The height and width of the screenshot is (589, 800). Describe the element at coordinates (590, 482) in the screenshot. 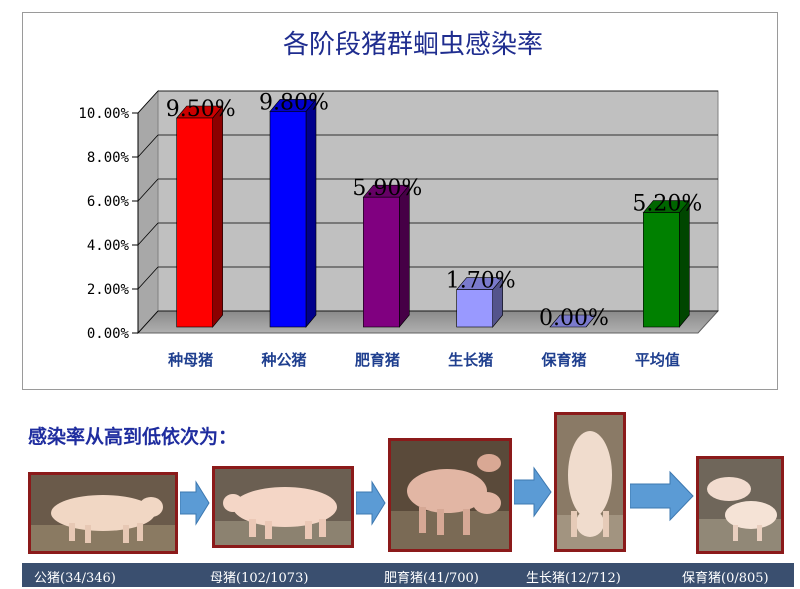

I see `growing-pig-photo` at that location.